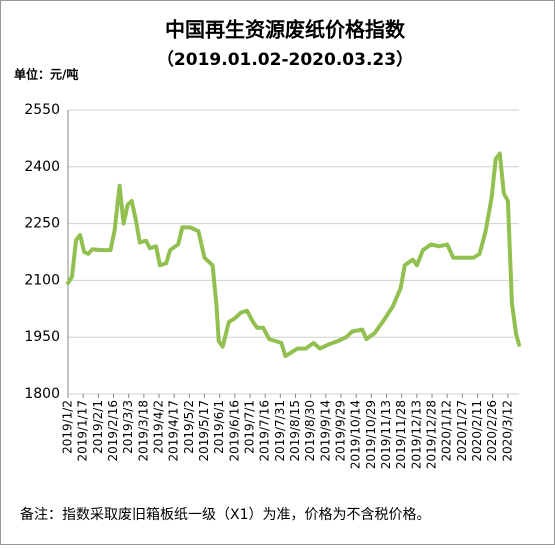 The image size is (555, 549). Describe the element at coordinates (42, 224) in the screenshot. I see `y-tick-label: 2250` at that location.